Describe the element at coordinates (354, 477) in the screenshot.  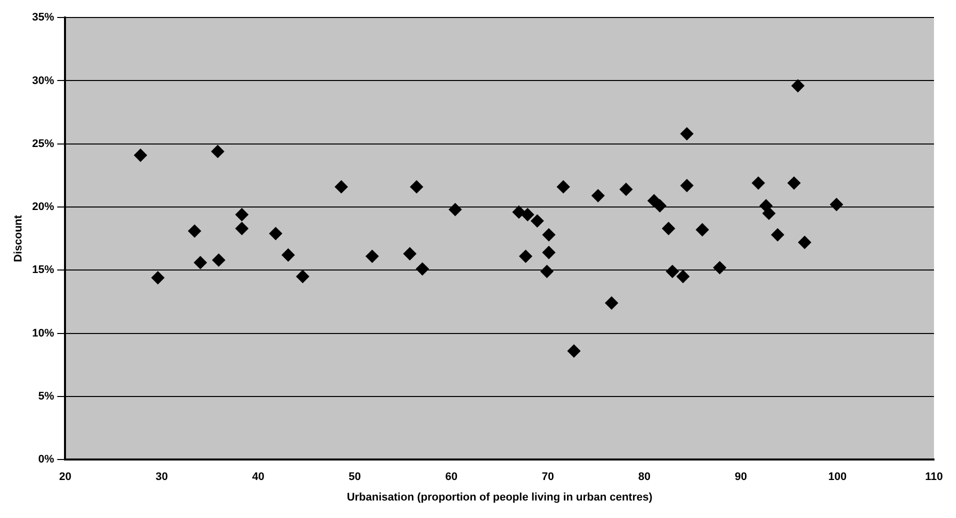
I see `x-tick-label: 50` at that location.